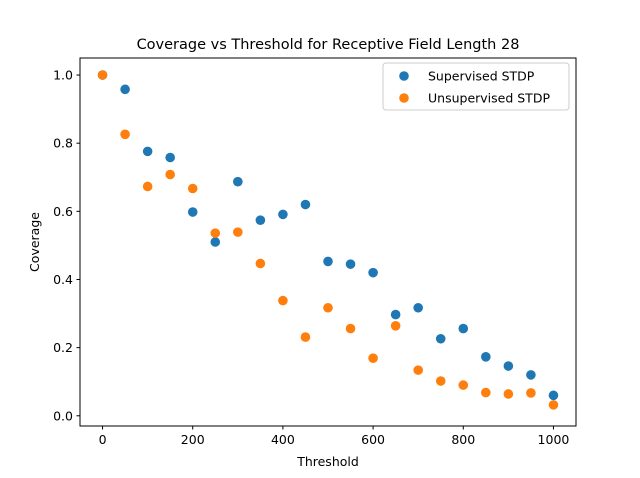 The height and width of the screenshot is (478, 640). Describe the element at coordinates (63, 75) in the screenshot. I see `y-tick-label: 1.0` at that location.